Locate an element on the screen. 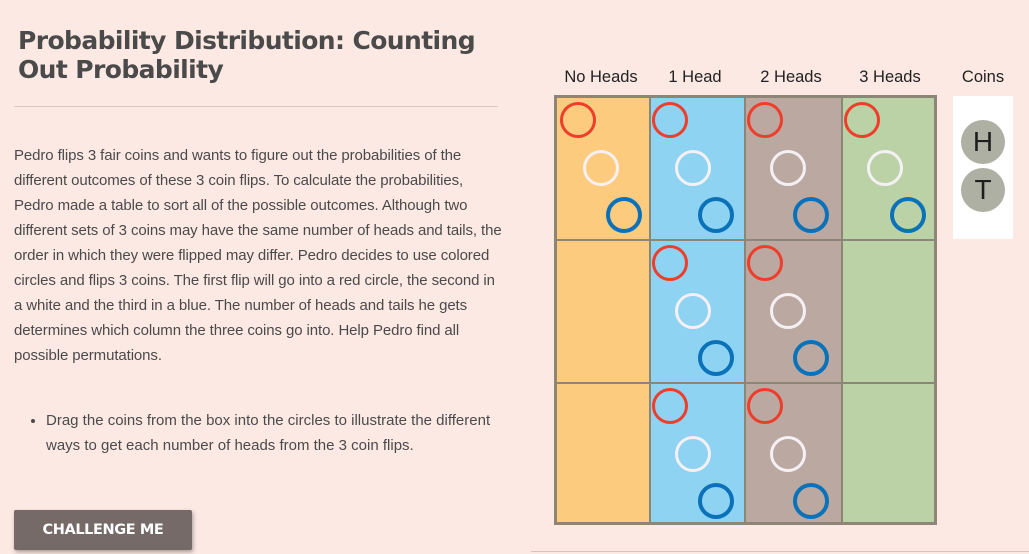  bottom-divider is located at coordinates (780, 551).